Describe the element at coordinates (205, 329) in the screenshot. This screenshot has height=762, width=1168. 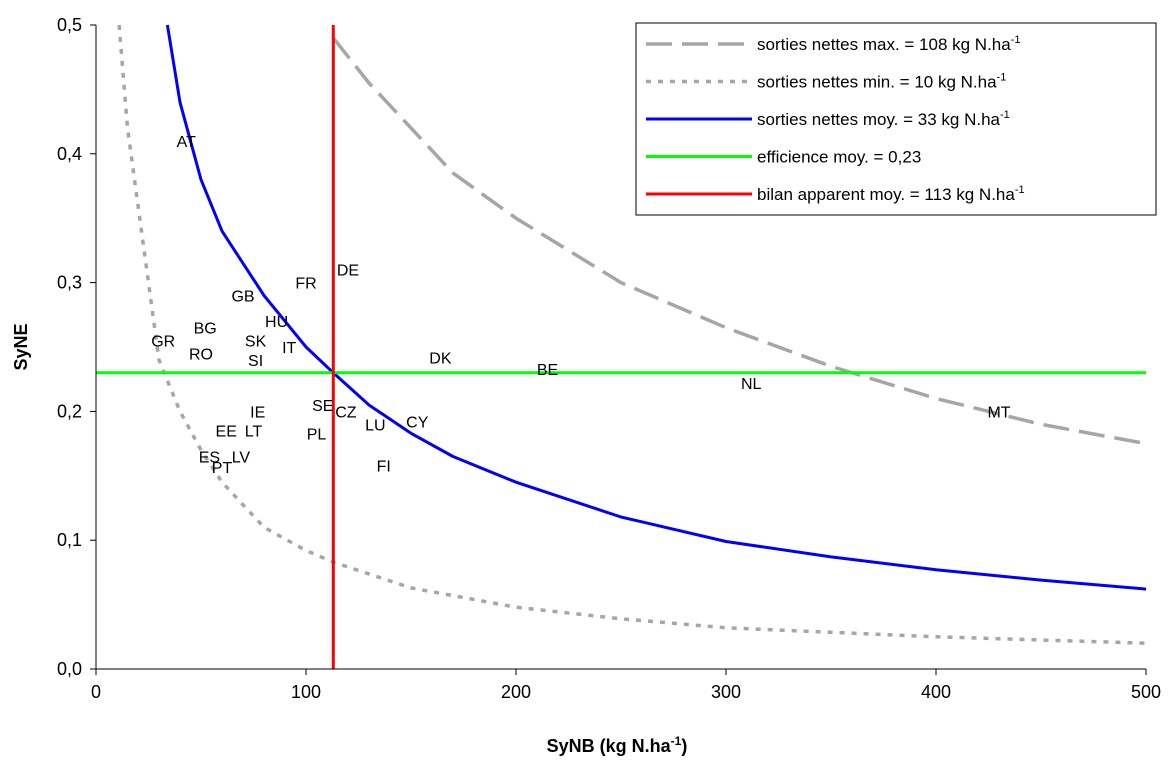
I see `point-label-bg: BG` at that location.